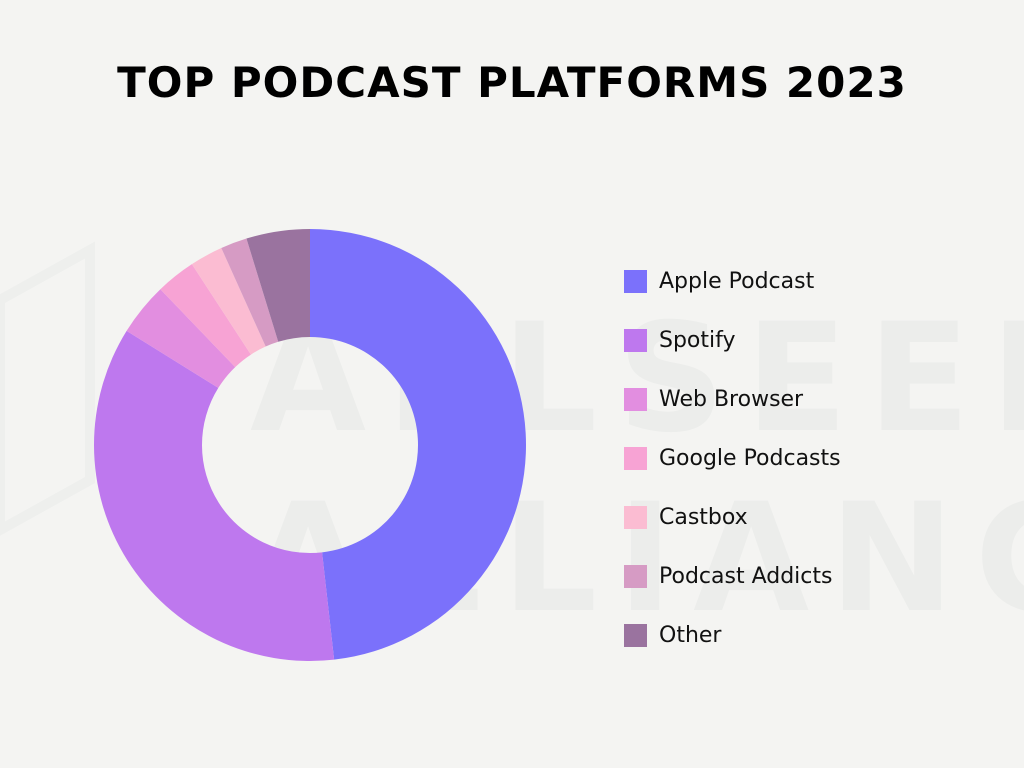 Image resolution: width=1024 pixels, height=768 pixels. I want to click on legend-label: Other, so click(690, 635).